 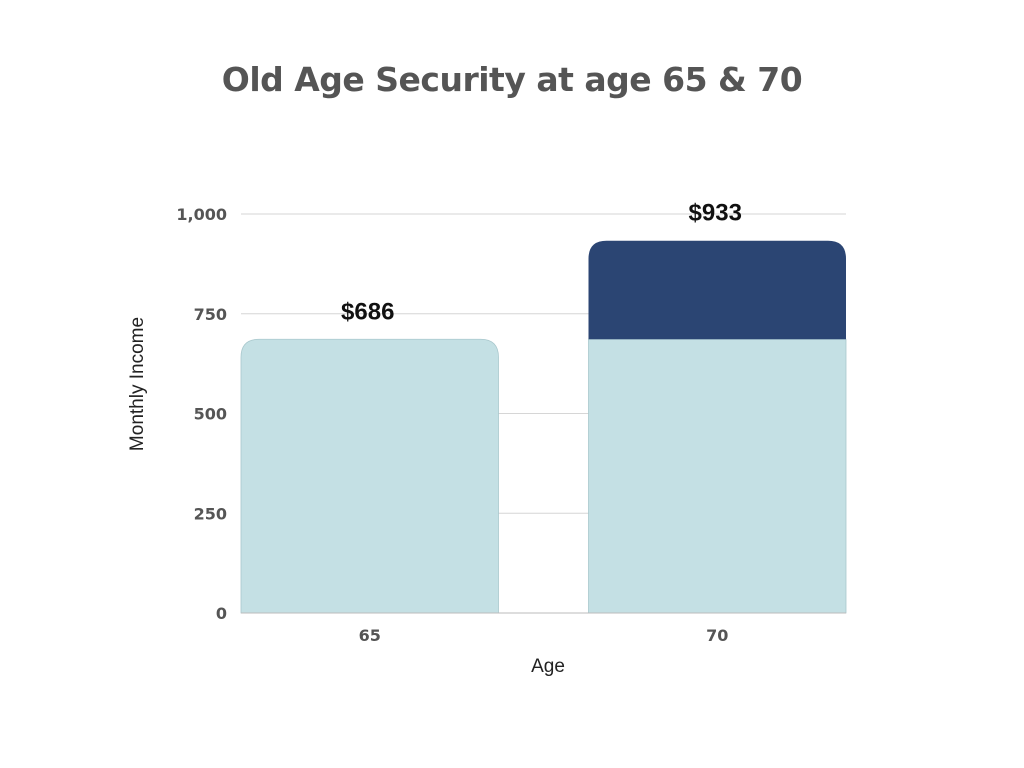 What do you see at coordinates (548, 666) in the screenshot?
I see `x-axis-title: Age` at bounding box center [548, 666].